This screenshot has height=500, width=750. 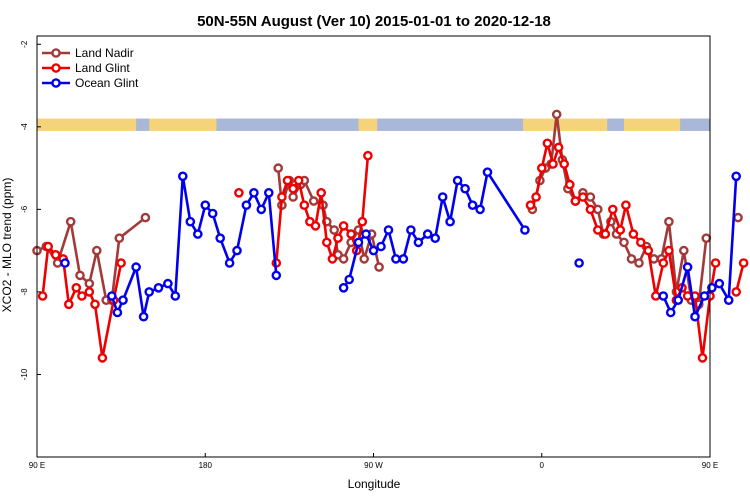 I want to click on x-tick-label: 0, so click(x=542, y=465).